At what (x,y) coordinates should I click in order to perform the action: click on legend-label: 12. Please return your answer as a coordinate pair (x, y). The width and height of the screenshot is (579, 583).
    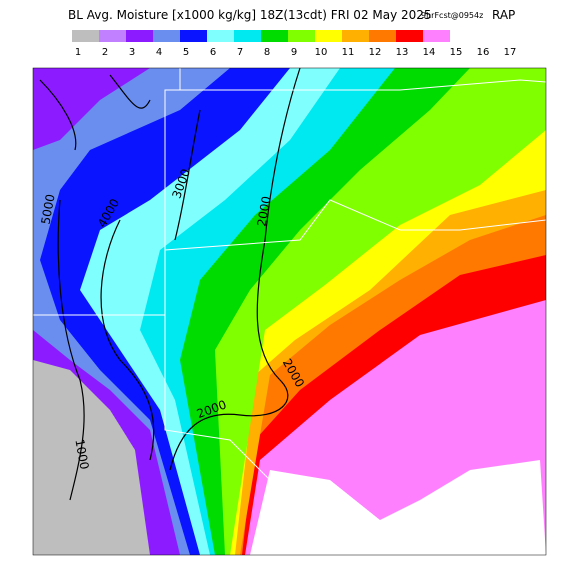
    Looking at the image, I should click on (375, 52).